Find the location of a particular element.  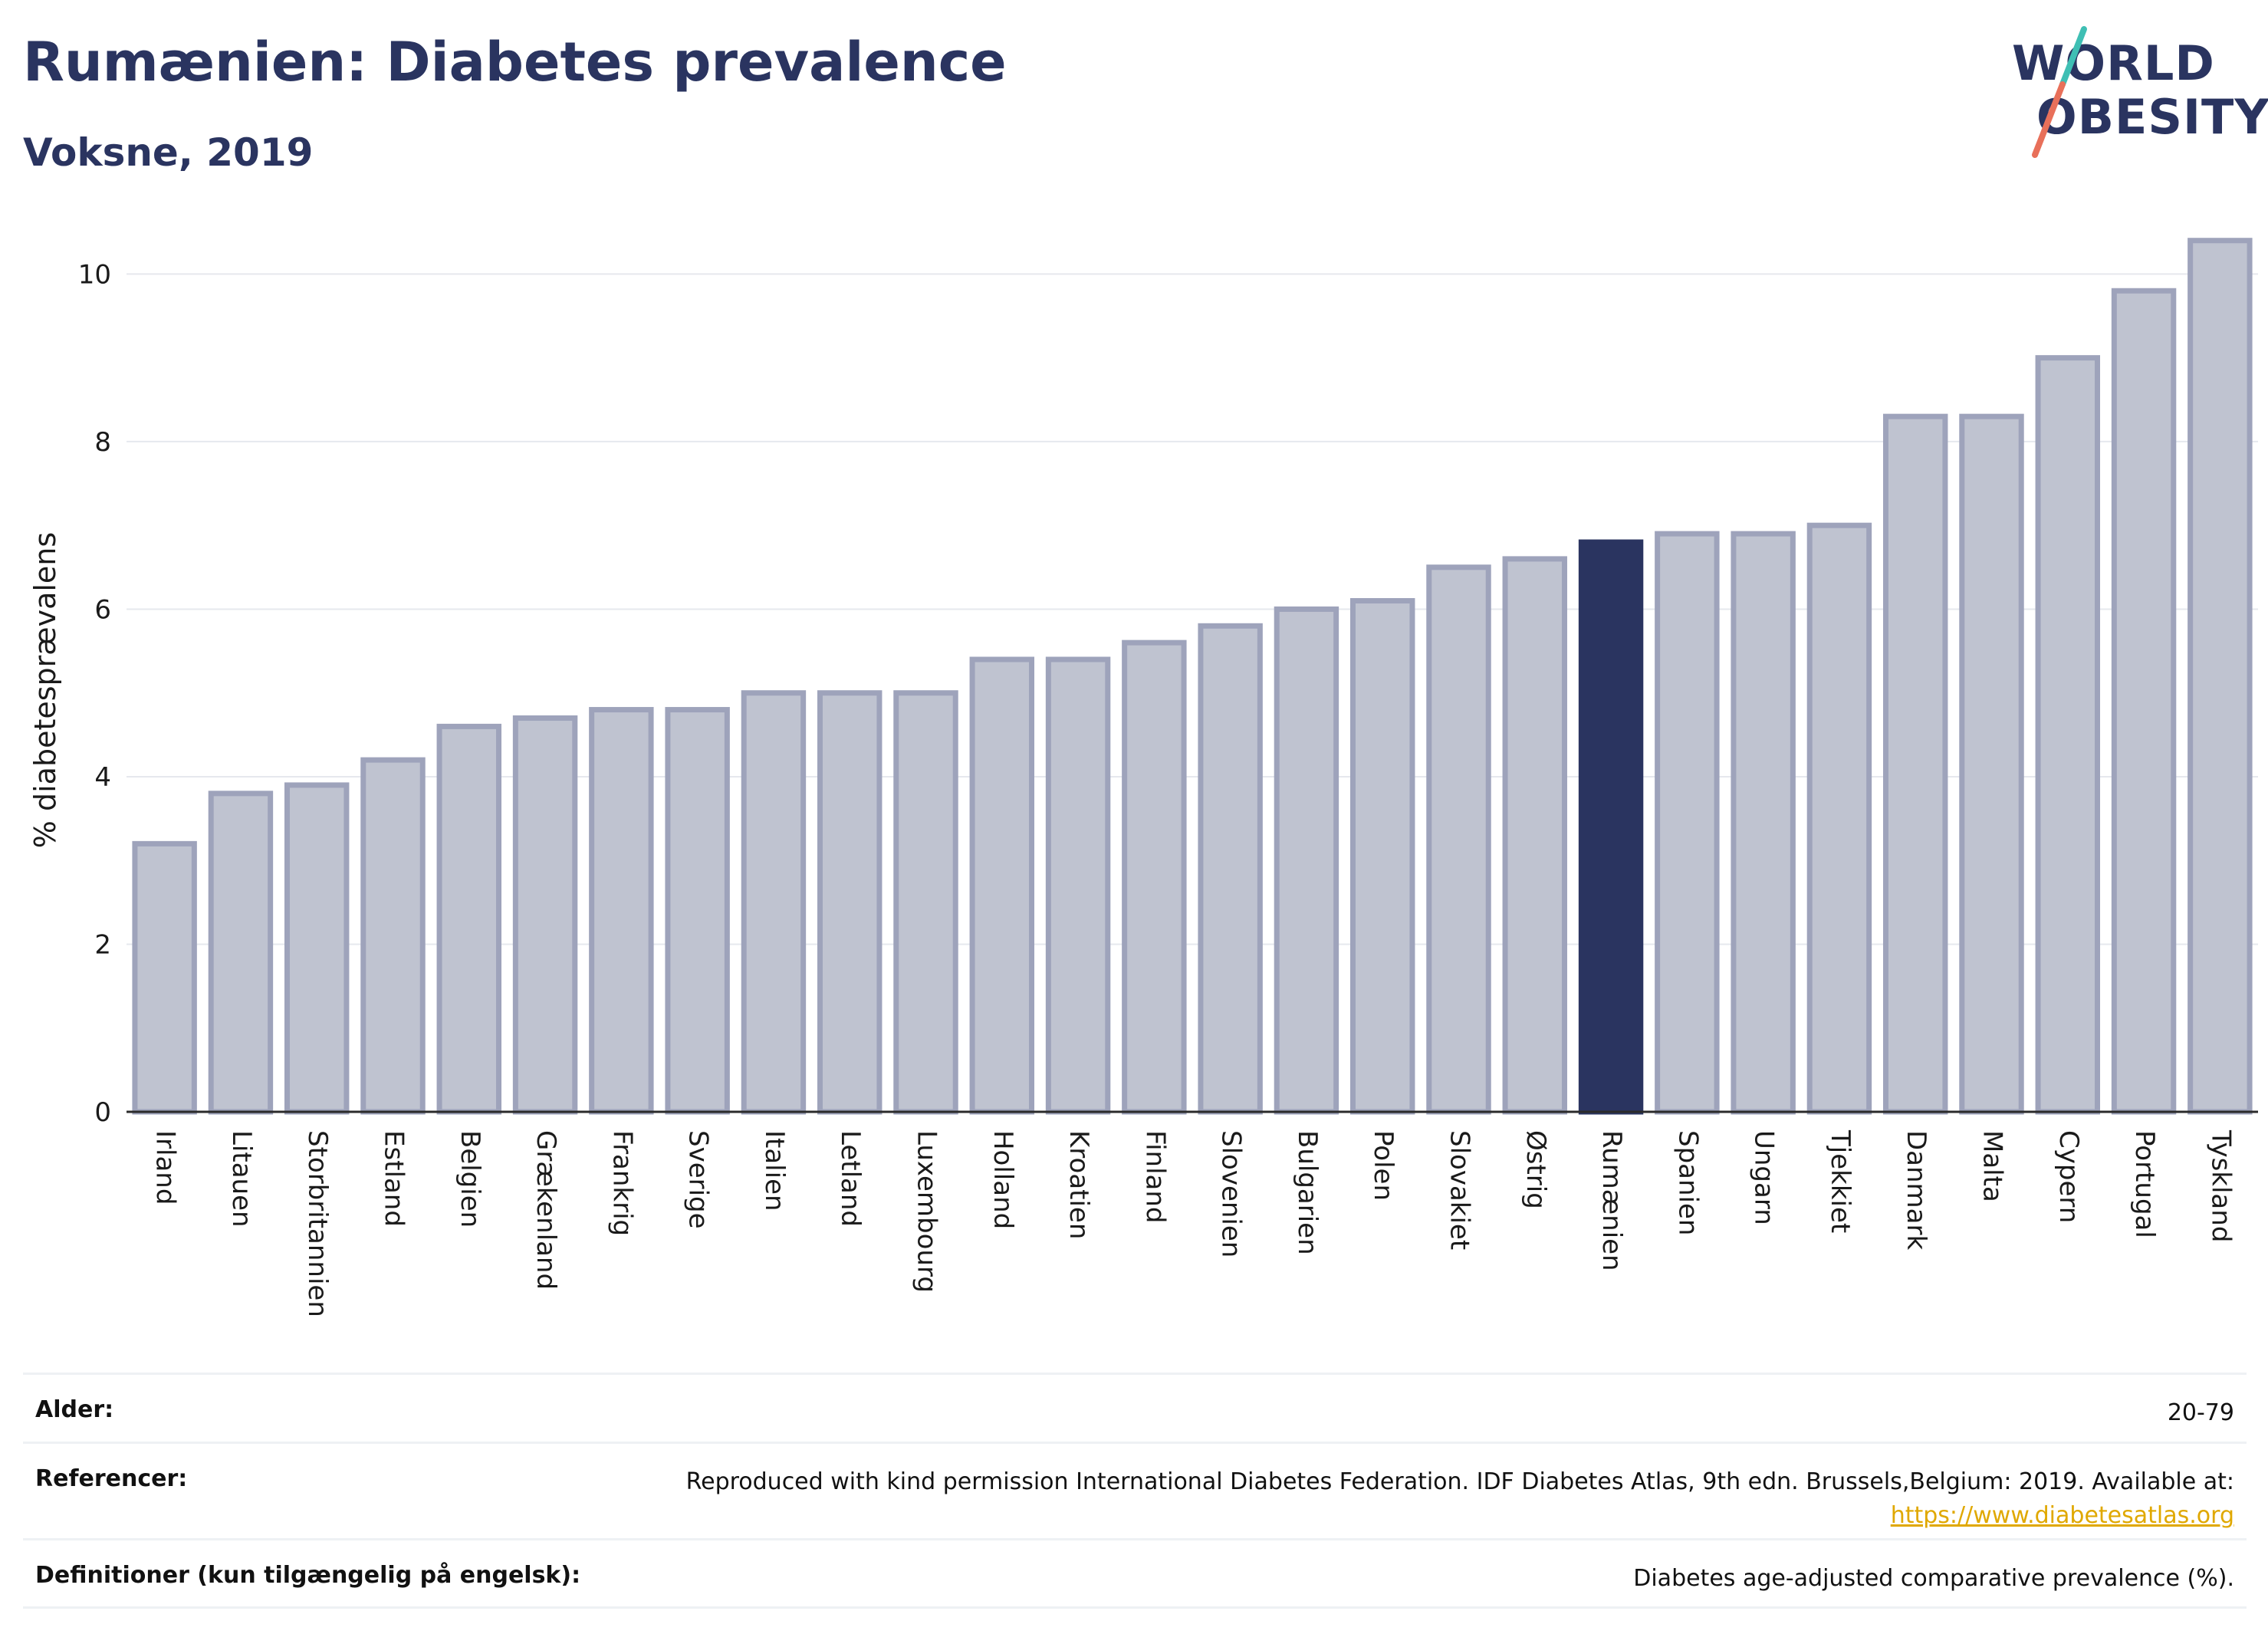

bar-luxembourg is located at coordinates (925, 903).